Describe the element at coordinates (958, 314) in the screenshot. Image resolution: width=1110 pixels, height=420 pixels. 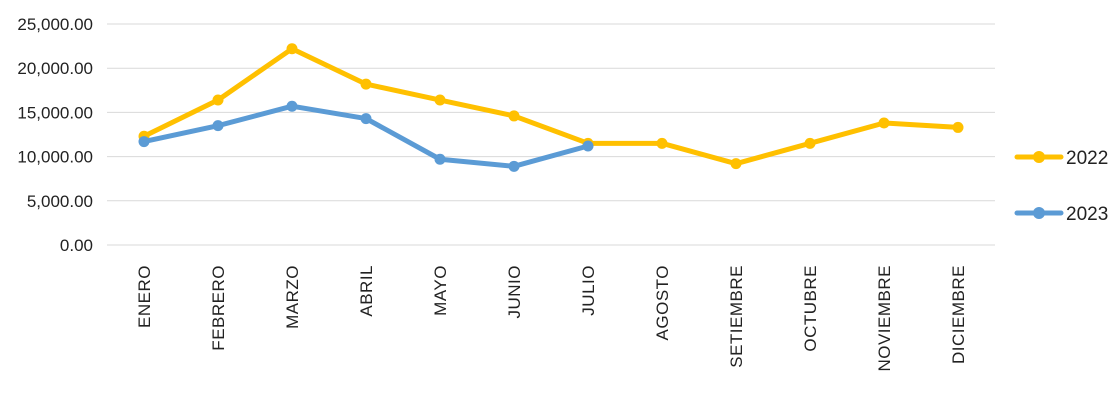
I see `x-tick-label: DICIEMBRE` at that location.